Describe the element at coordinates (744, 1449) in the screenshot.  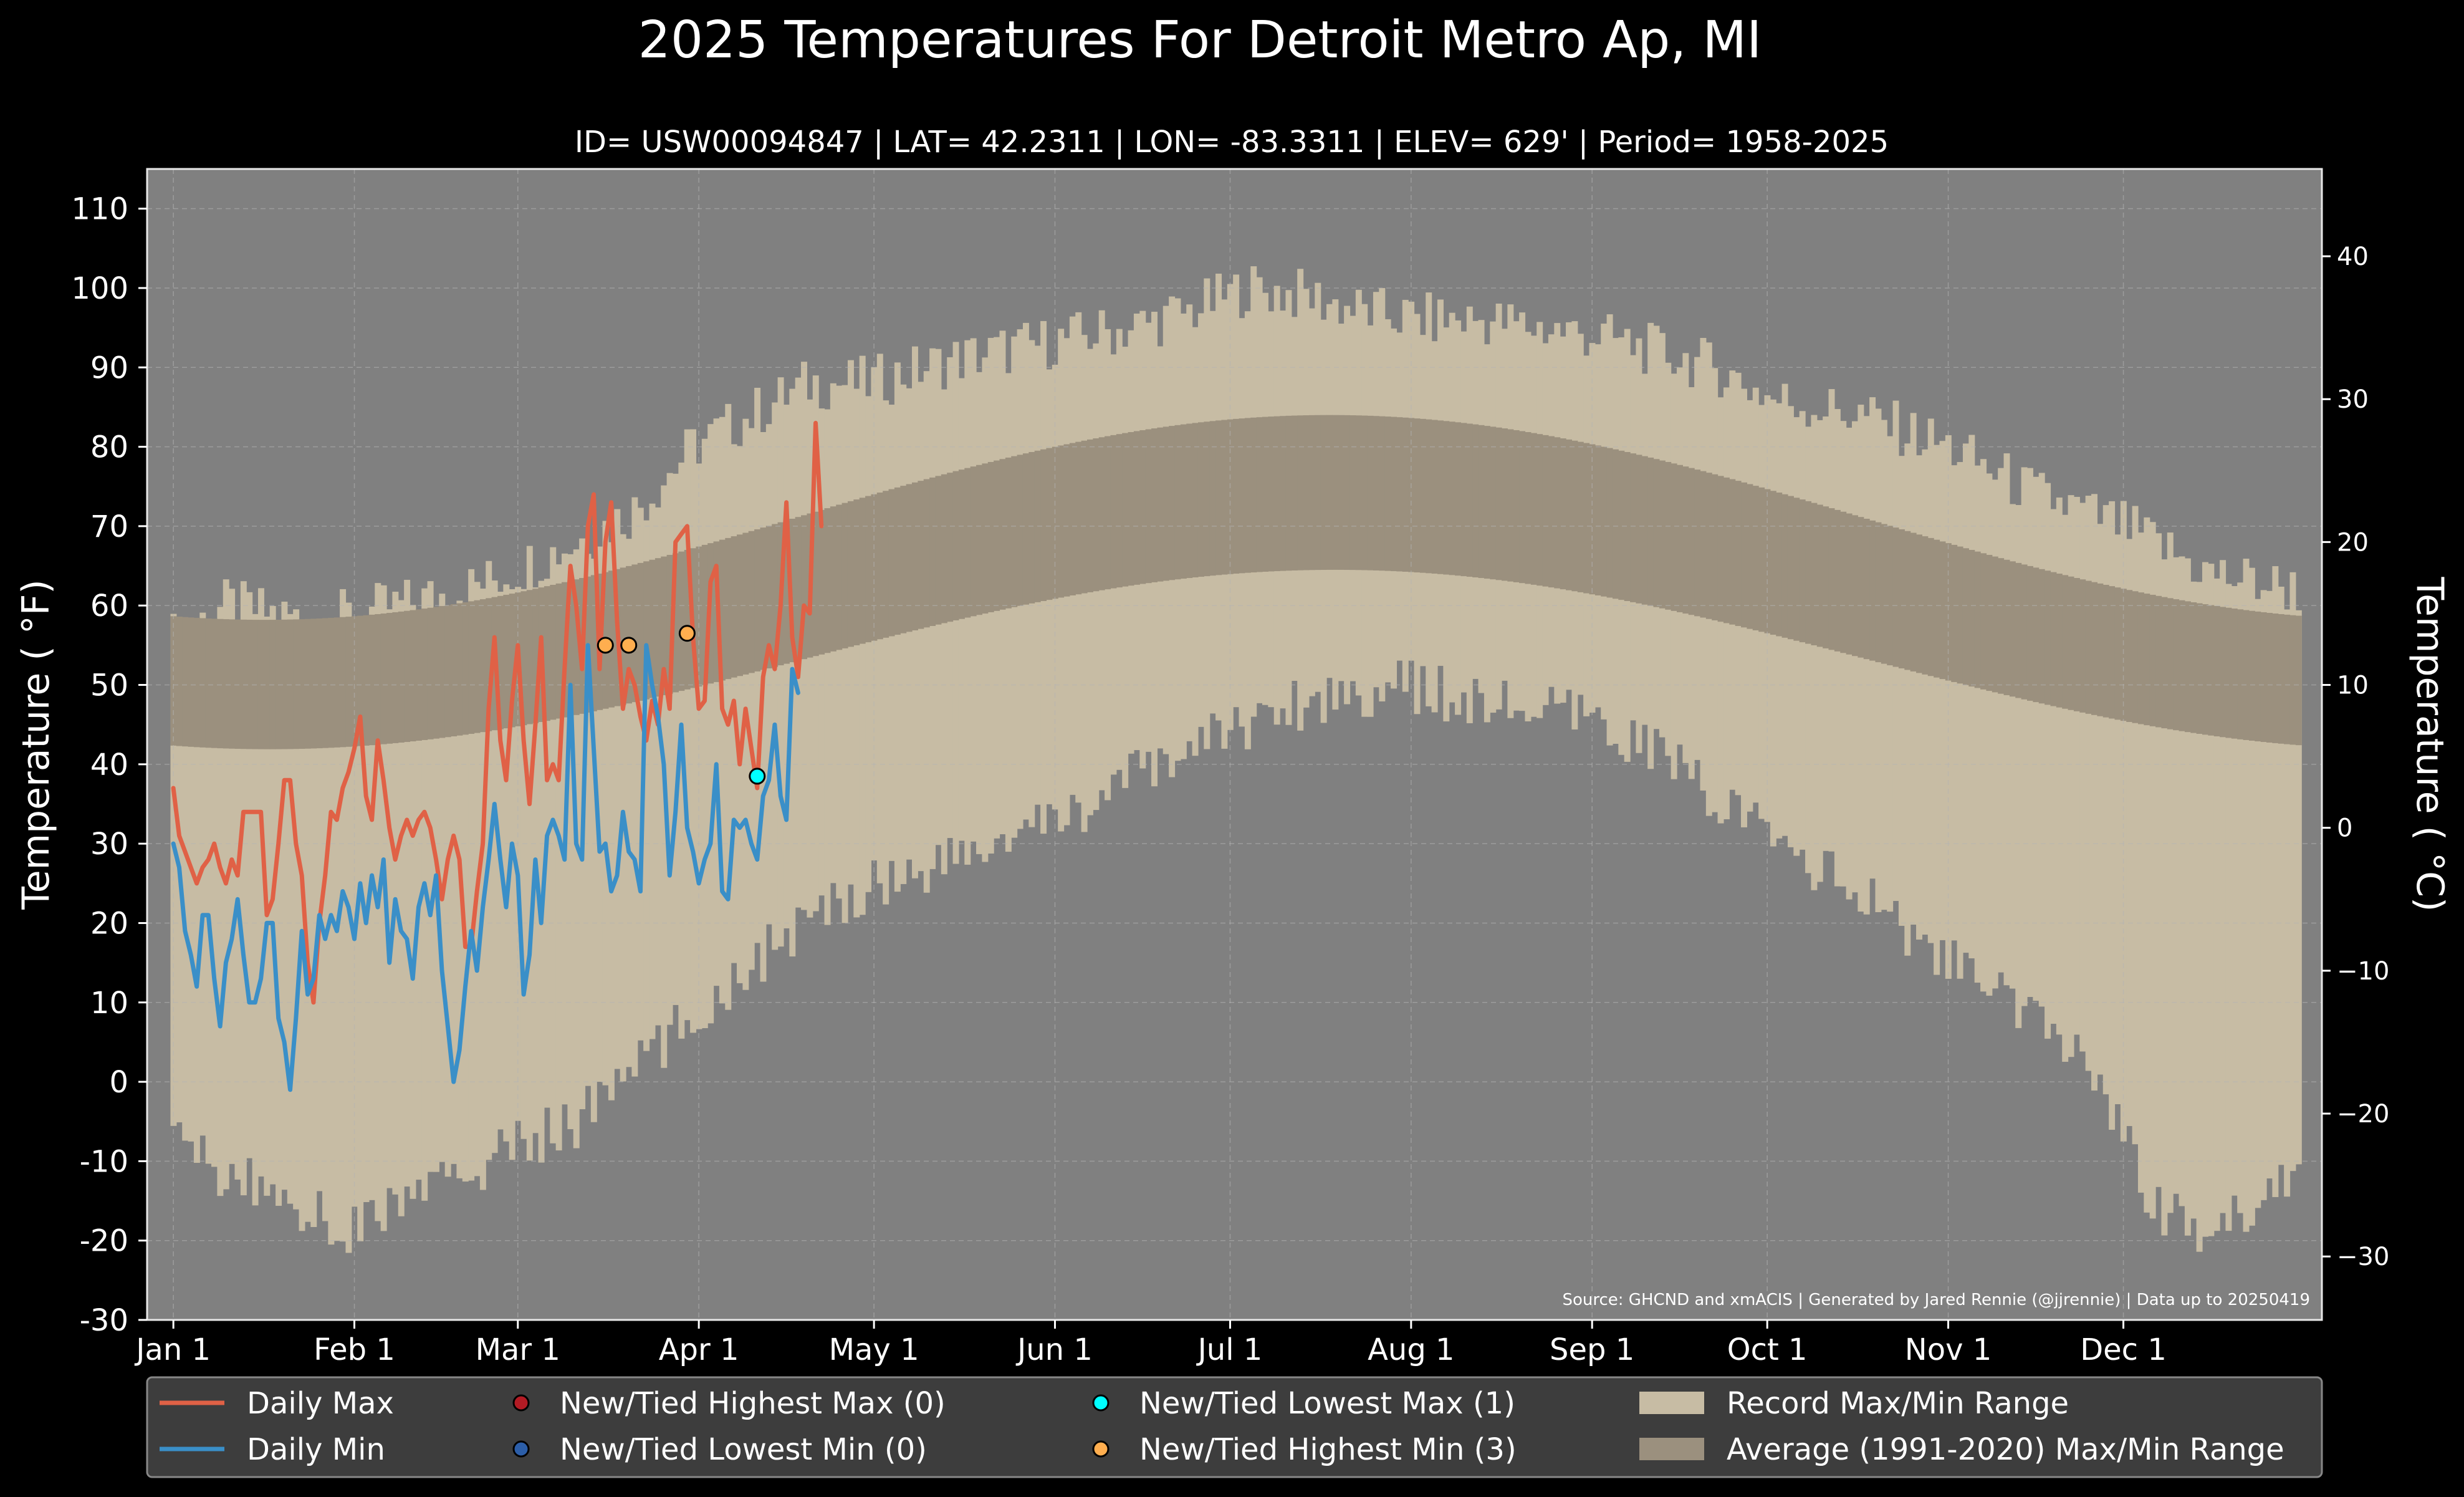
I see `legend-label: New/Tied Lowest Min (0)` at that location.